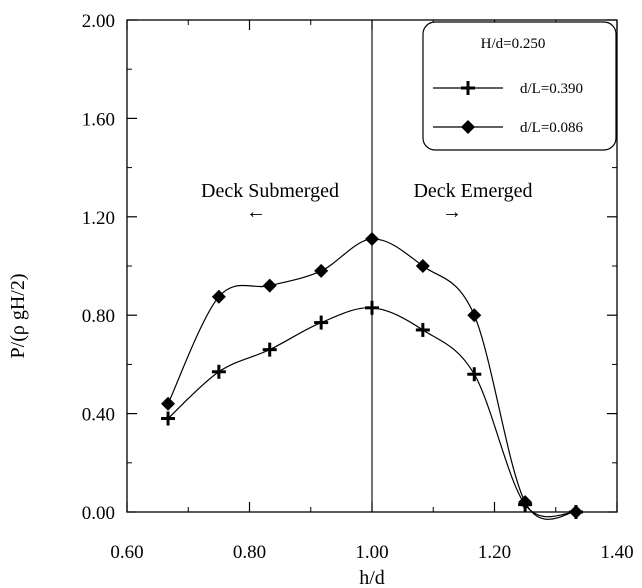  I want to click on y-axis-title: P/(ρ gH/2), so click(18, 316).